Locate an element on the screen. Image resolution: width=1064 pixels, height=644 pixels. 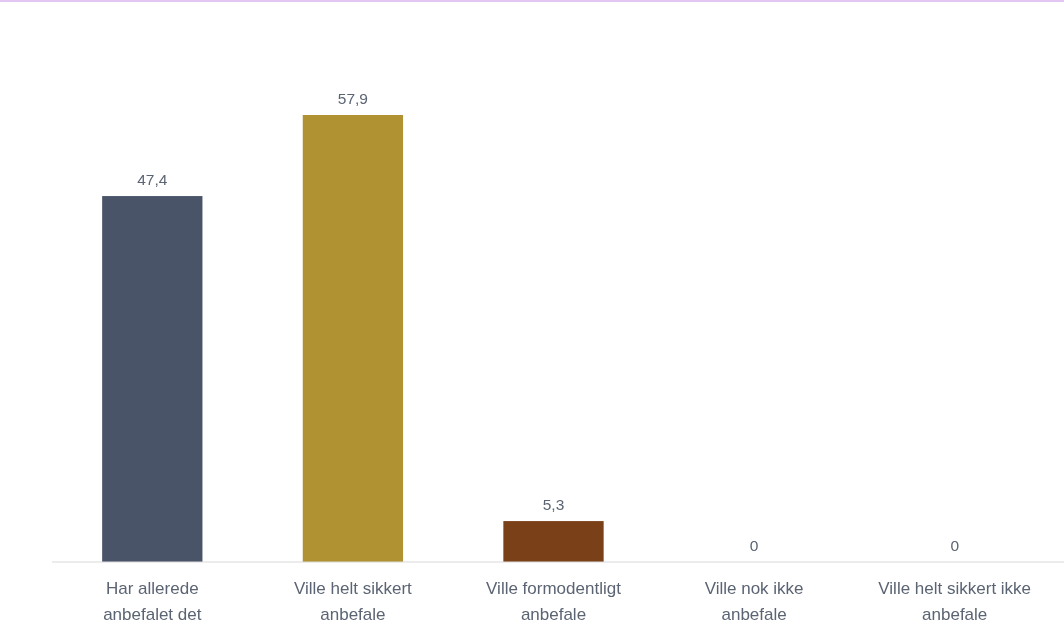
x-tick-label: Ville formodentligt anbefale is located at coordinates (554, 601).